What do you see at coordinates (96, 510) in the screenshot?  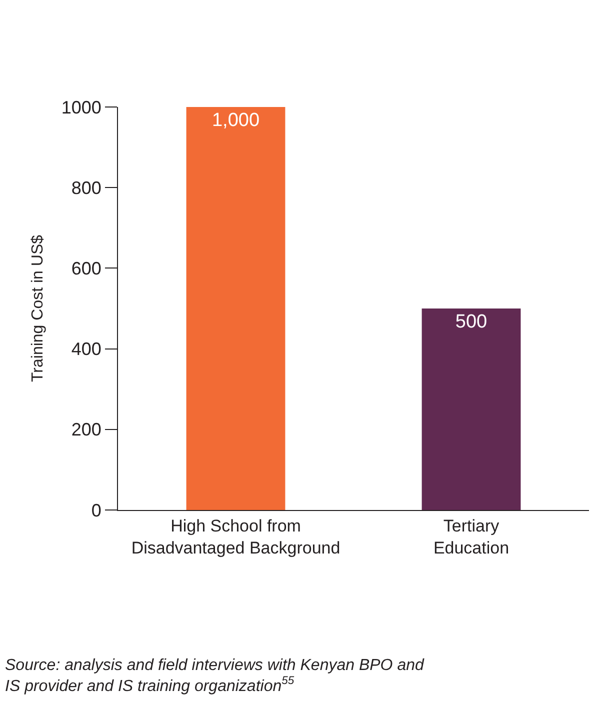 I see `y-tick-label: 0` at bounding box center [96, 510].